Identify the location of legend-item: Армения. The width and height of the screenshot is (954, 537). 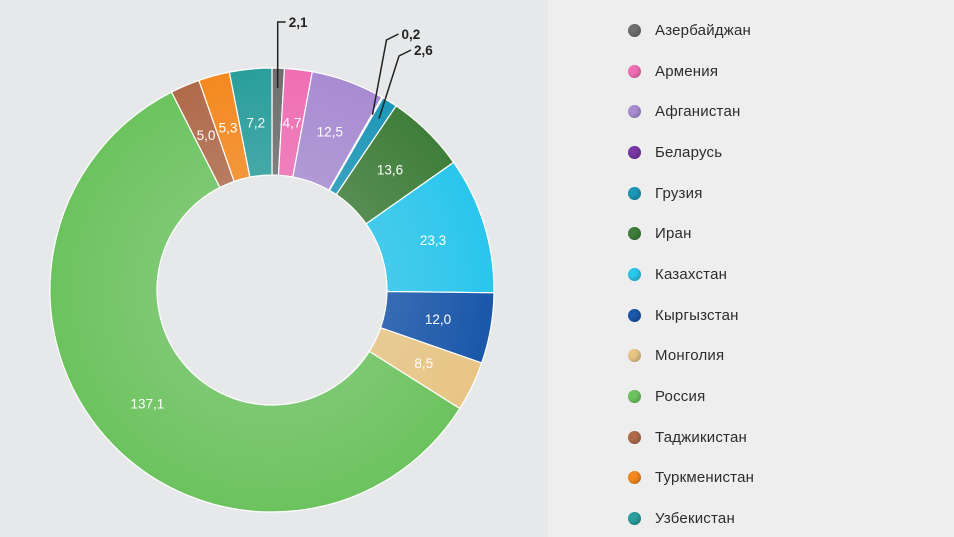
(691, 71).